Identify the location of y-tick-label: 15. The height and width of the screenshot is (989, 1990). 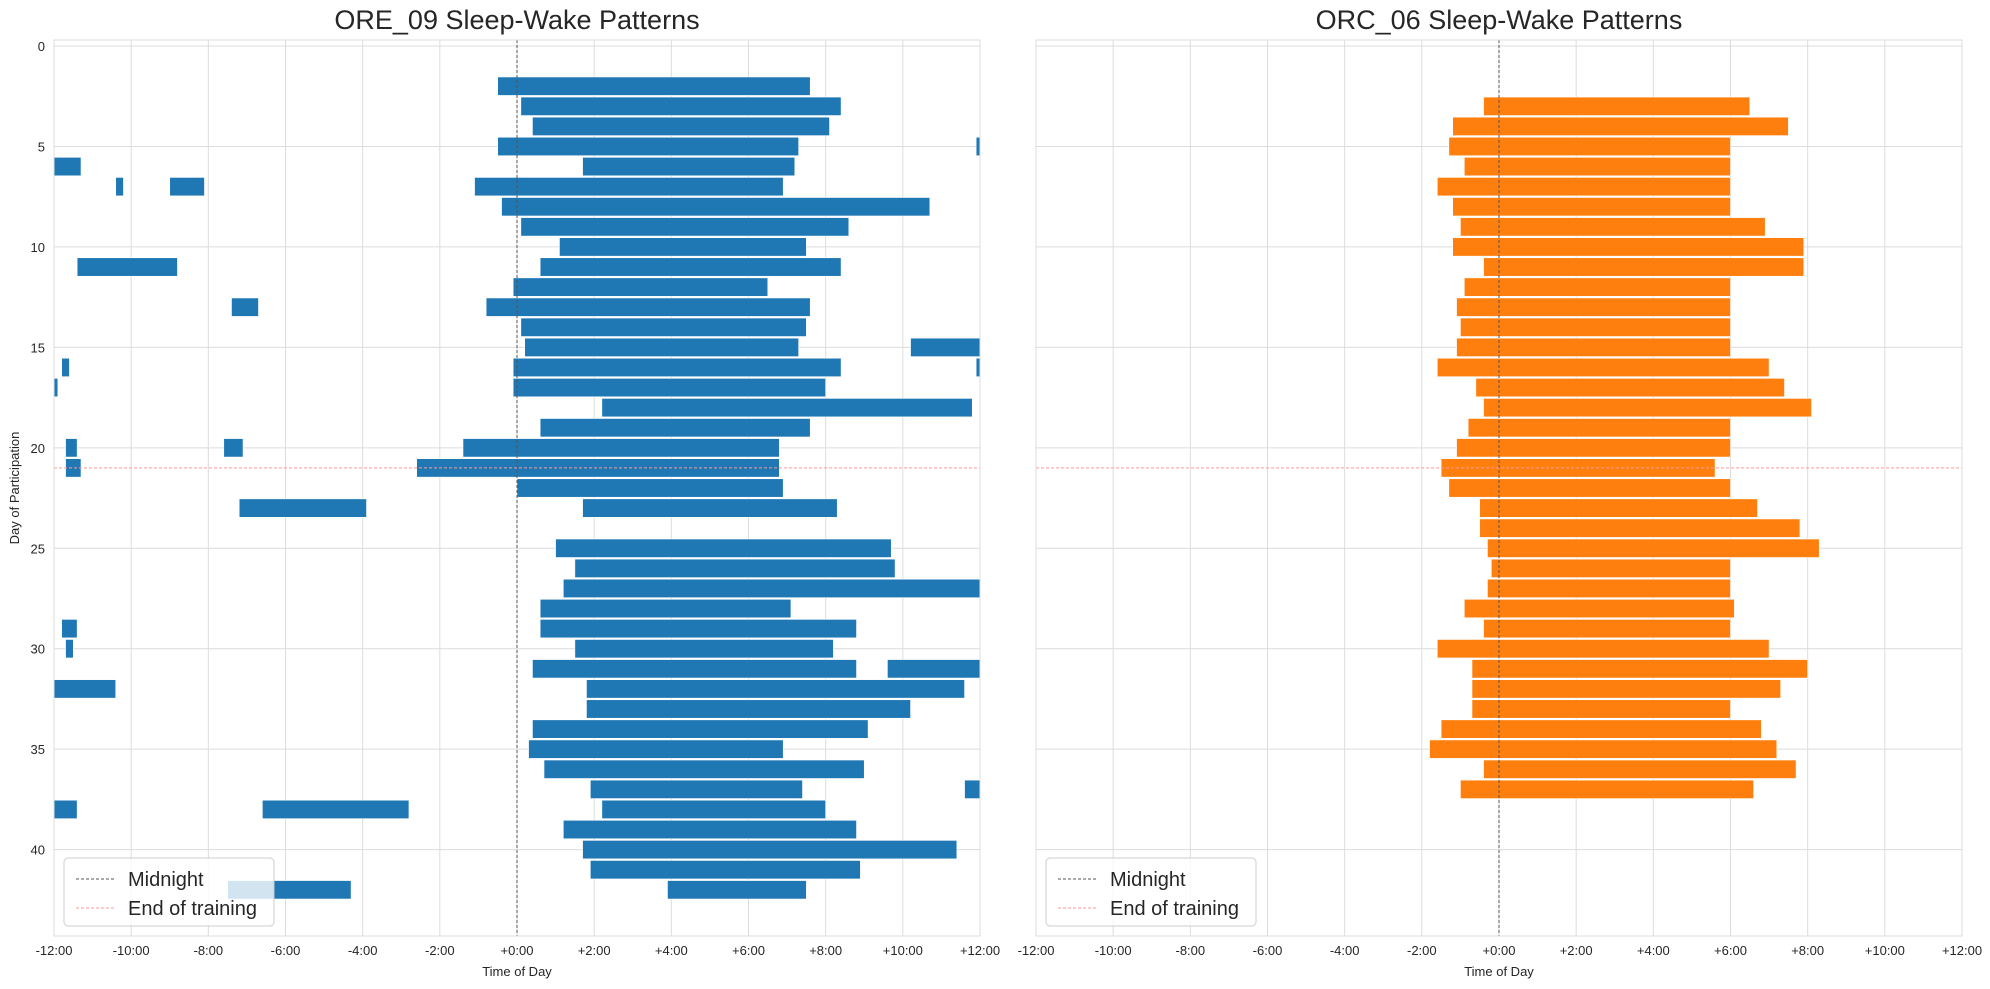
(38, 347).